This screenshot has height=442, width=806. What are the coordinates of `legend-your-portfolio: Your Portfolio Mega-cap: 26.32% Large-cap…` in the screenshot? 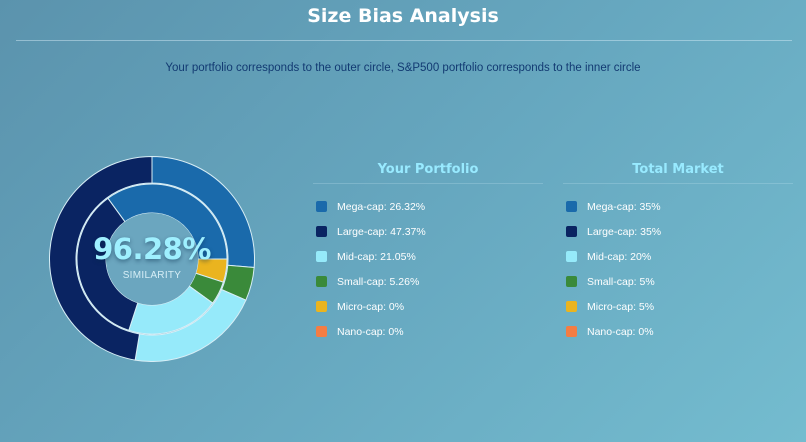 It's located at (428, 253).